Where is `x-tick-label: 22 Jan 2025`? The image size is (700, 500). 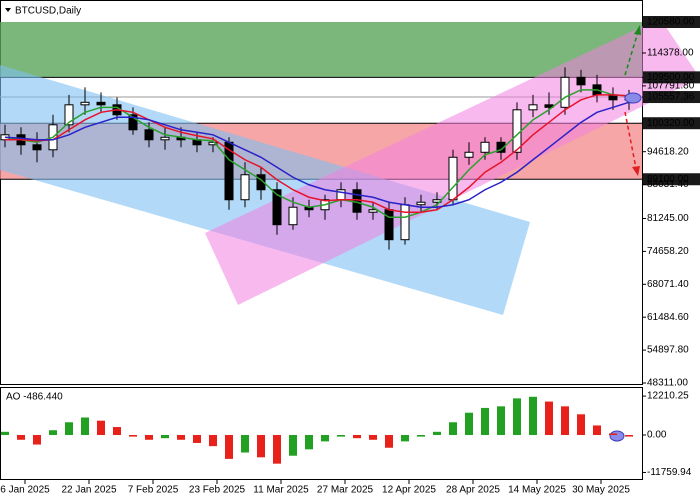 x-tick-label: 22 Jan 2025 is located at coordinates (88, 490).